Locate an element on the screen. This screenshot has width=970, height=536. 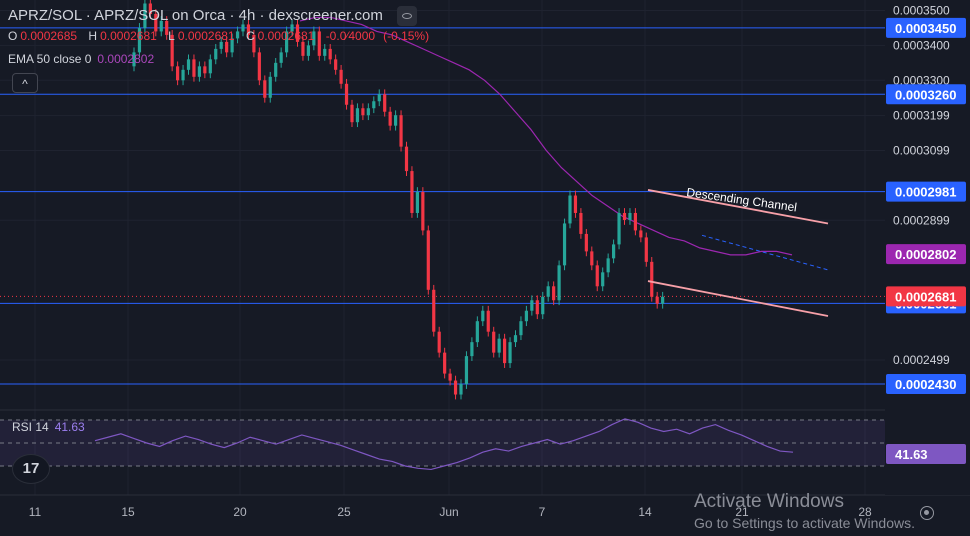
y-tick-label: 0.0002499 is located at coordinates (921, 360).